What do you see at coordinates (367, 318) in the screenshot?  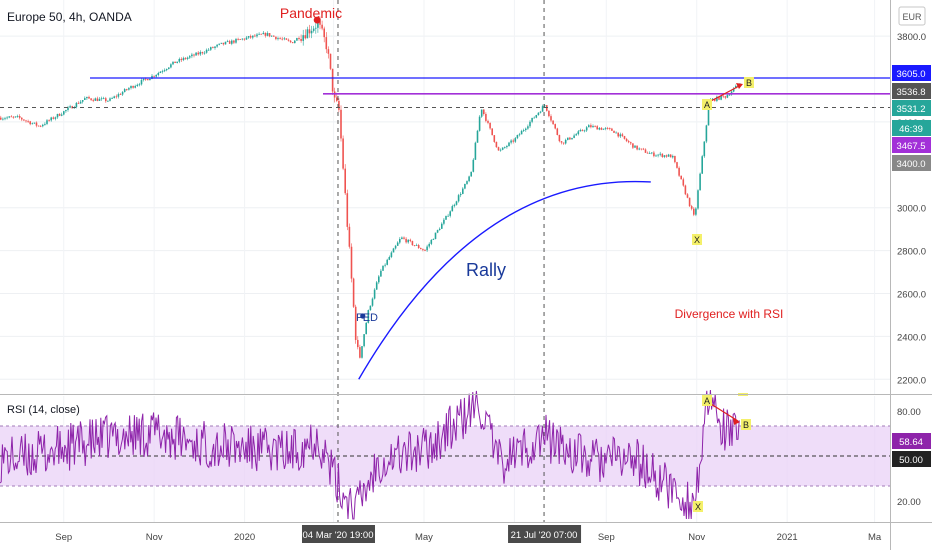 I see `fed-label: FED` at bounding box center [367, 318].